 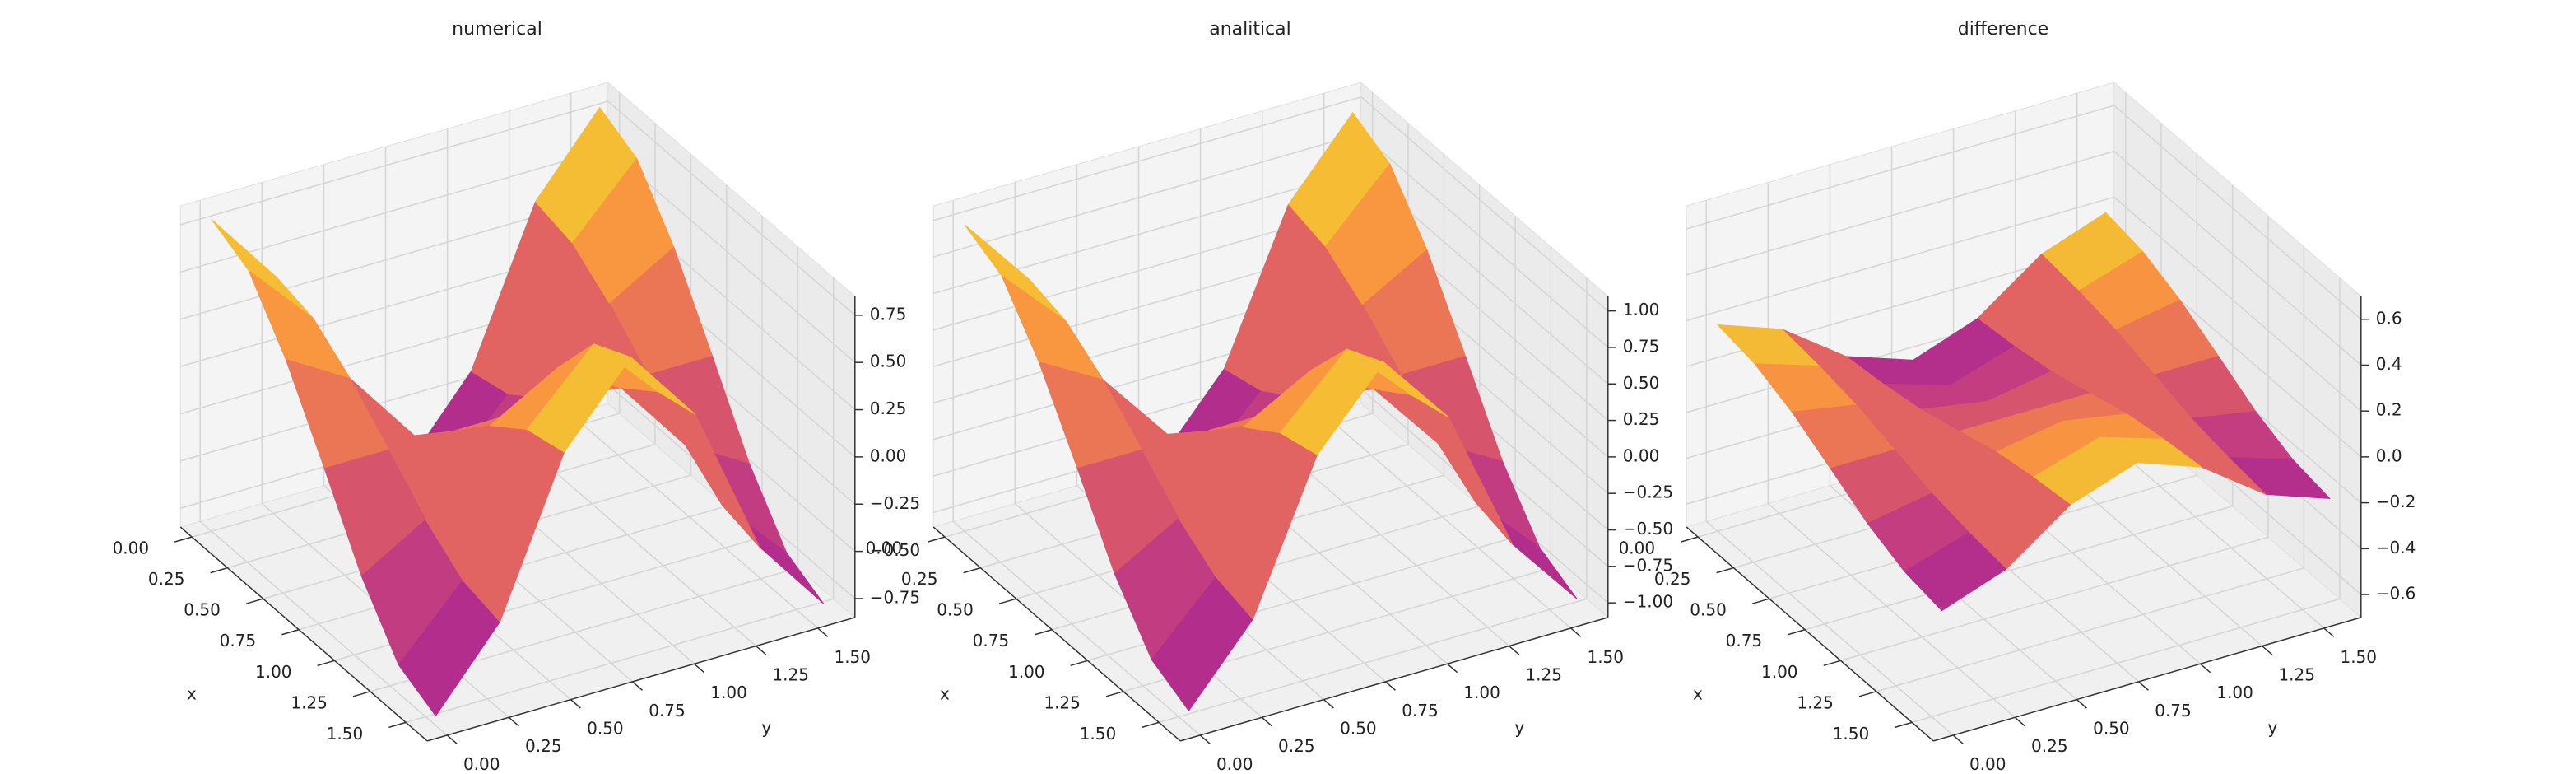 What do you see at coordinates (2389, 364) in the screenshot?
I see `z-tick-label: 0.4` at bounding box center [2389, 364].